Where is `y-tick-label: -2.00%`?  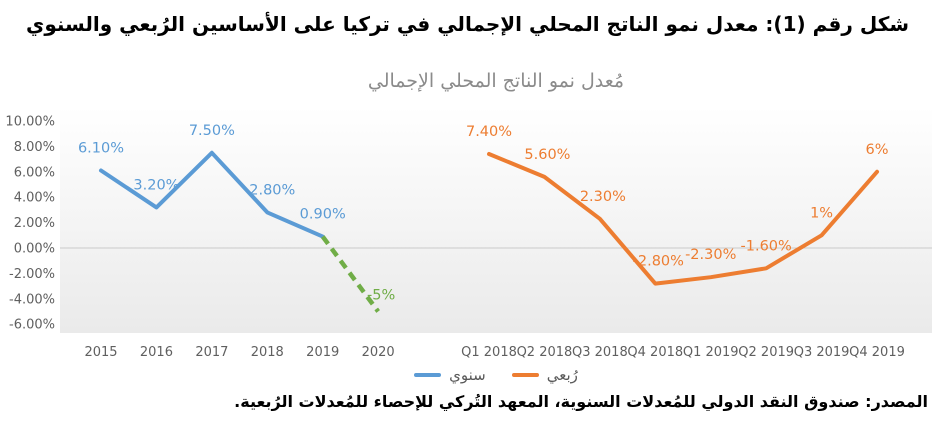
y-tick-label: -2.00% is located at coordinates (32, 274).